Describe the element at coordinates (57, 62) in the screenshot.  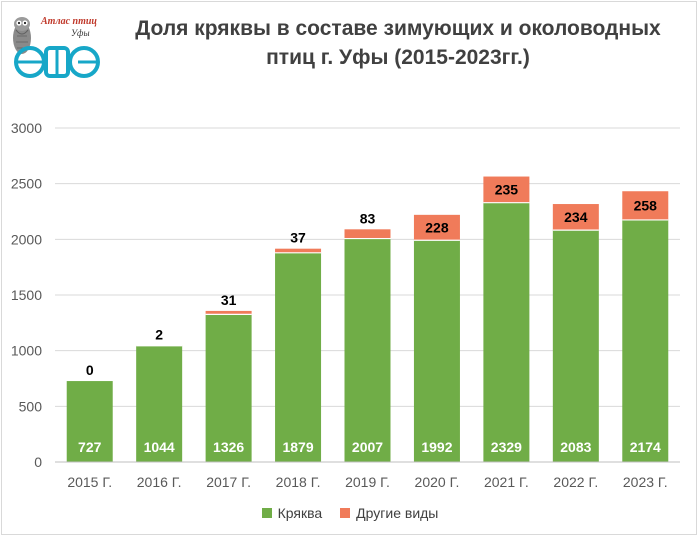
I see `emblem-icon` at that location.